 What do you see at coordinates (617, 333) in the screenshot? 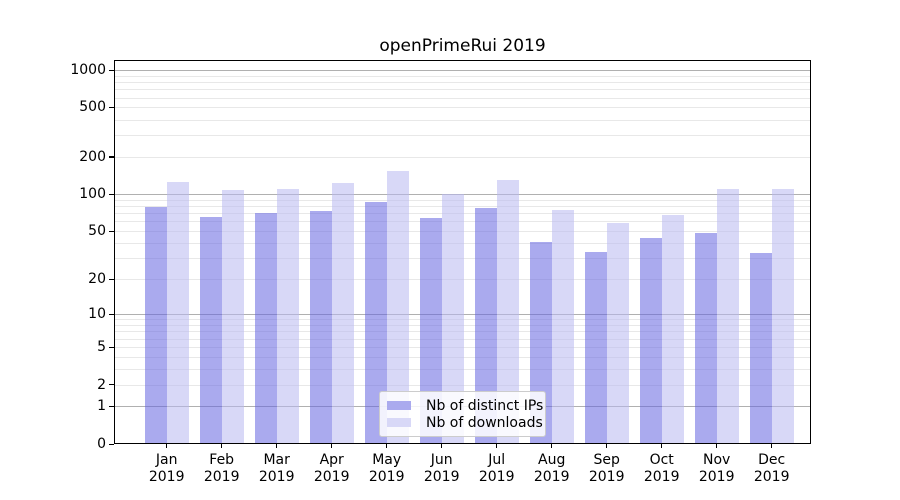
I see `bar-downloads-sep` at bounding box center [617, 333].